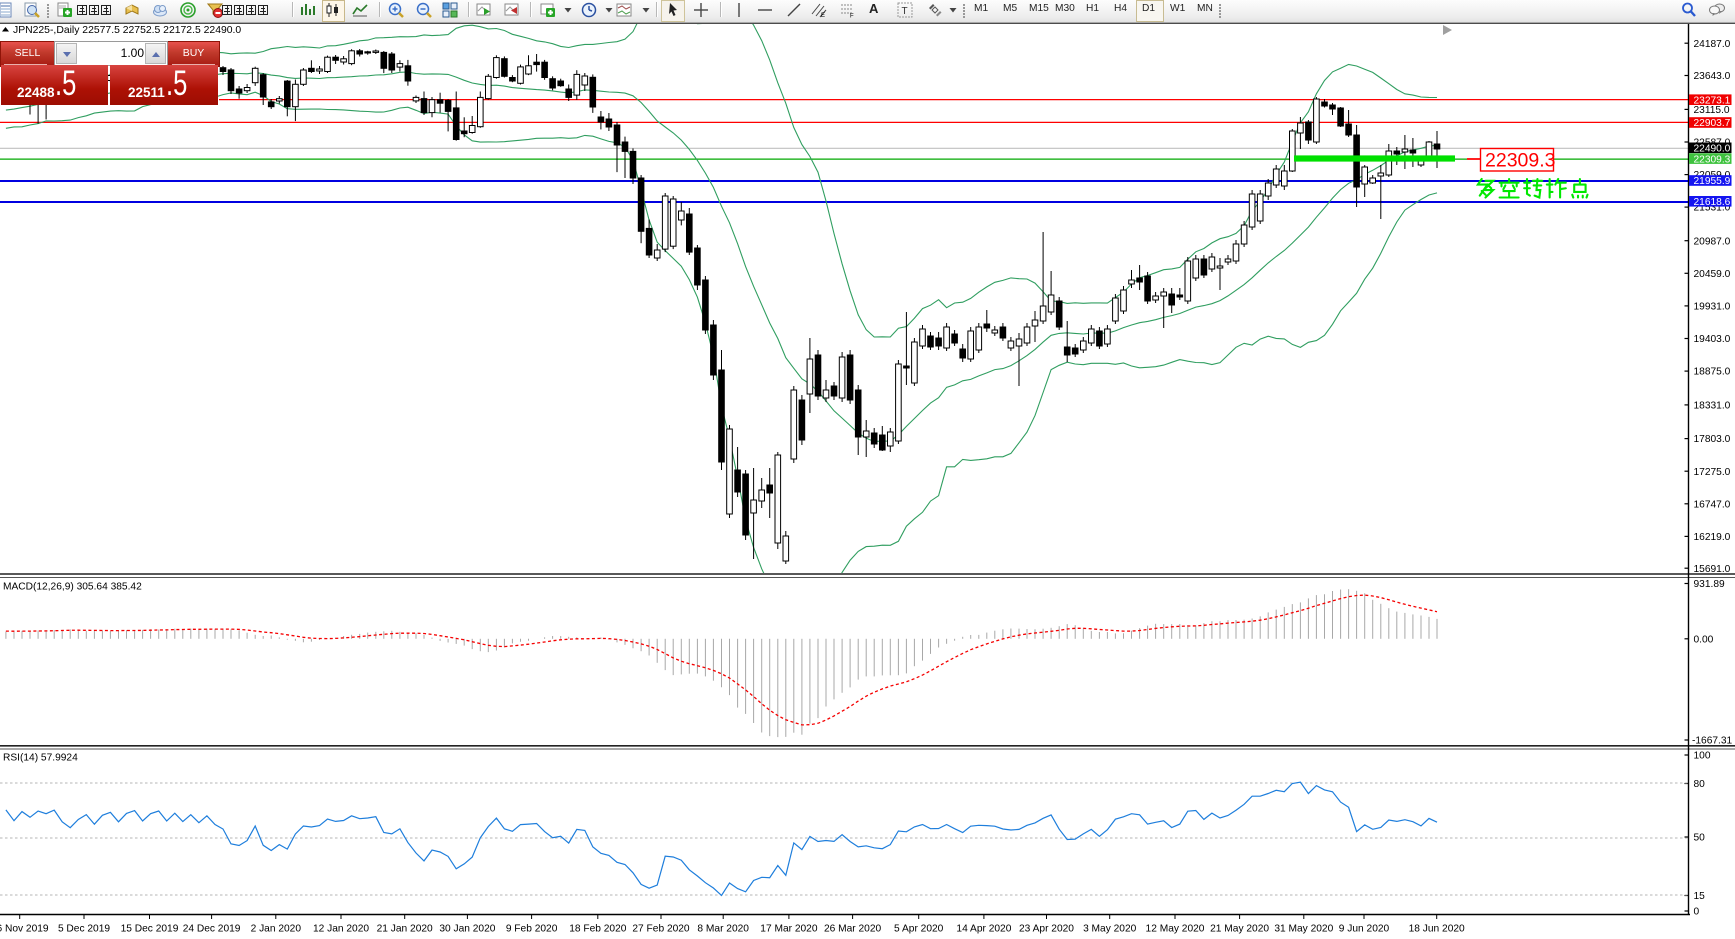 The height and width of the screenshot is (939, 1735). What do you see at coordinates (1712, 100) in the screenshot?
I see `svg-text: 23273.1` at bounding box center [1712, 100].